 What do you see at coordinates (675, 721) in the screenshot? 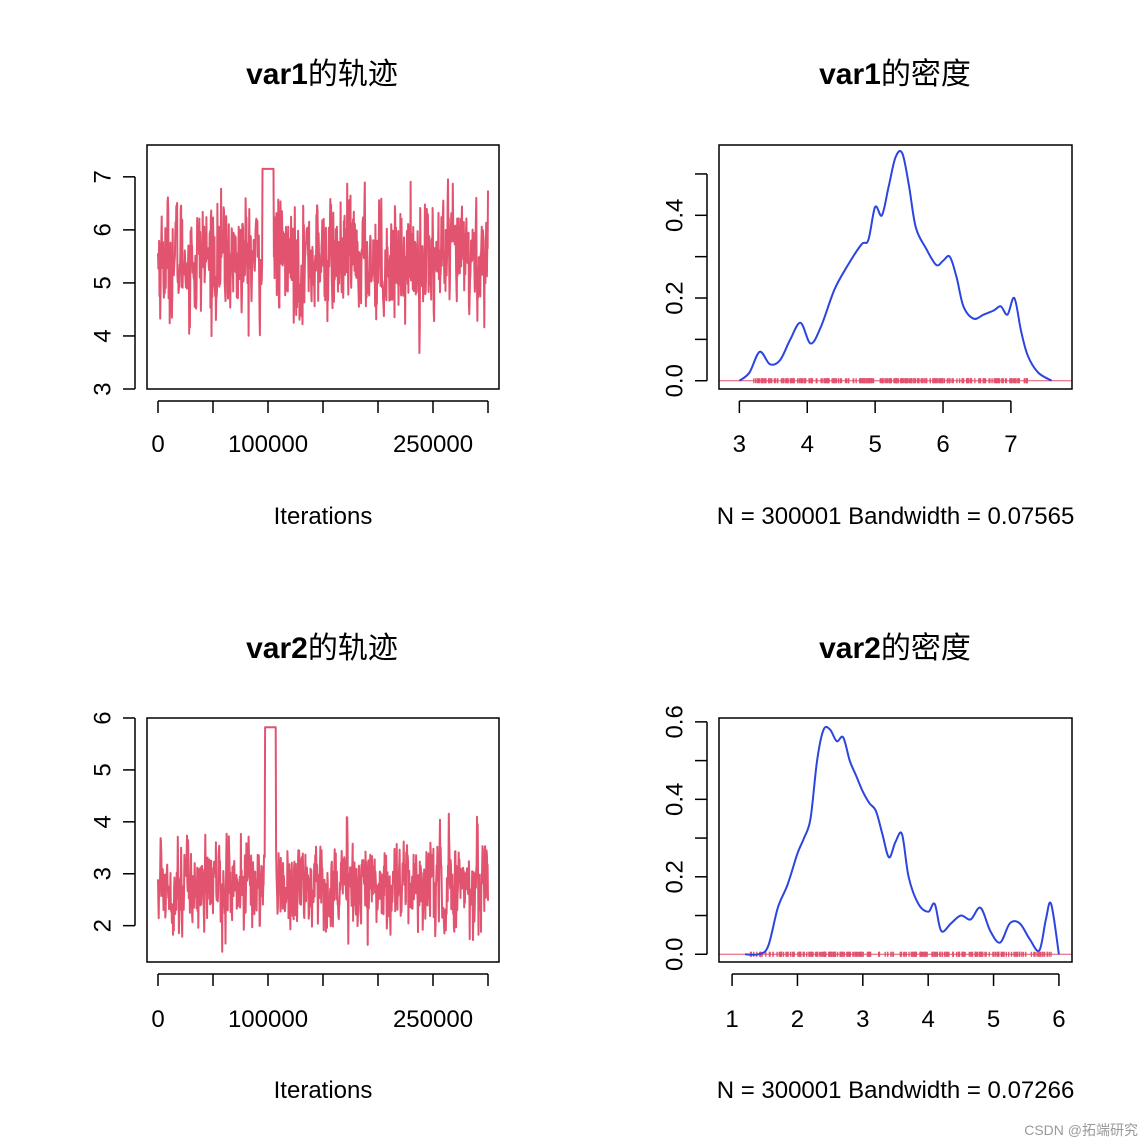
I see `y-tick-label: 0.6` at bounding box center [675, 721].